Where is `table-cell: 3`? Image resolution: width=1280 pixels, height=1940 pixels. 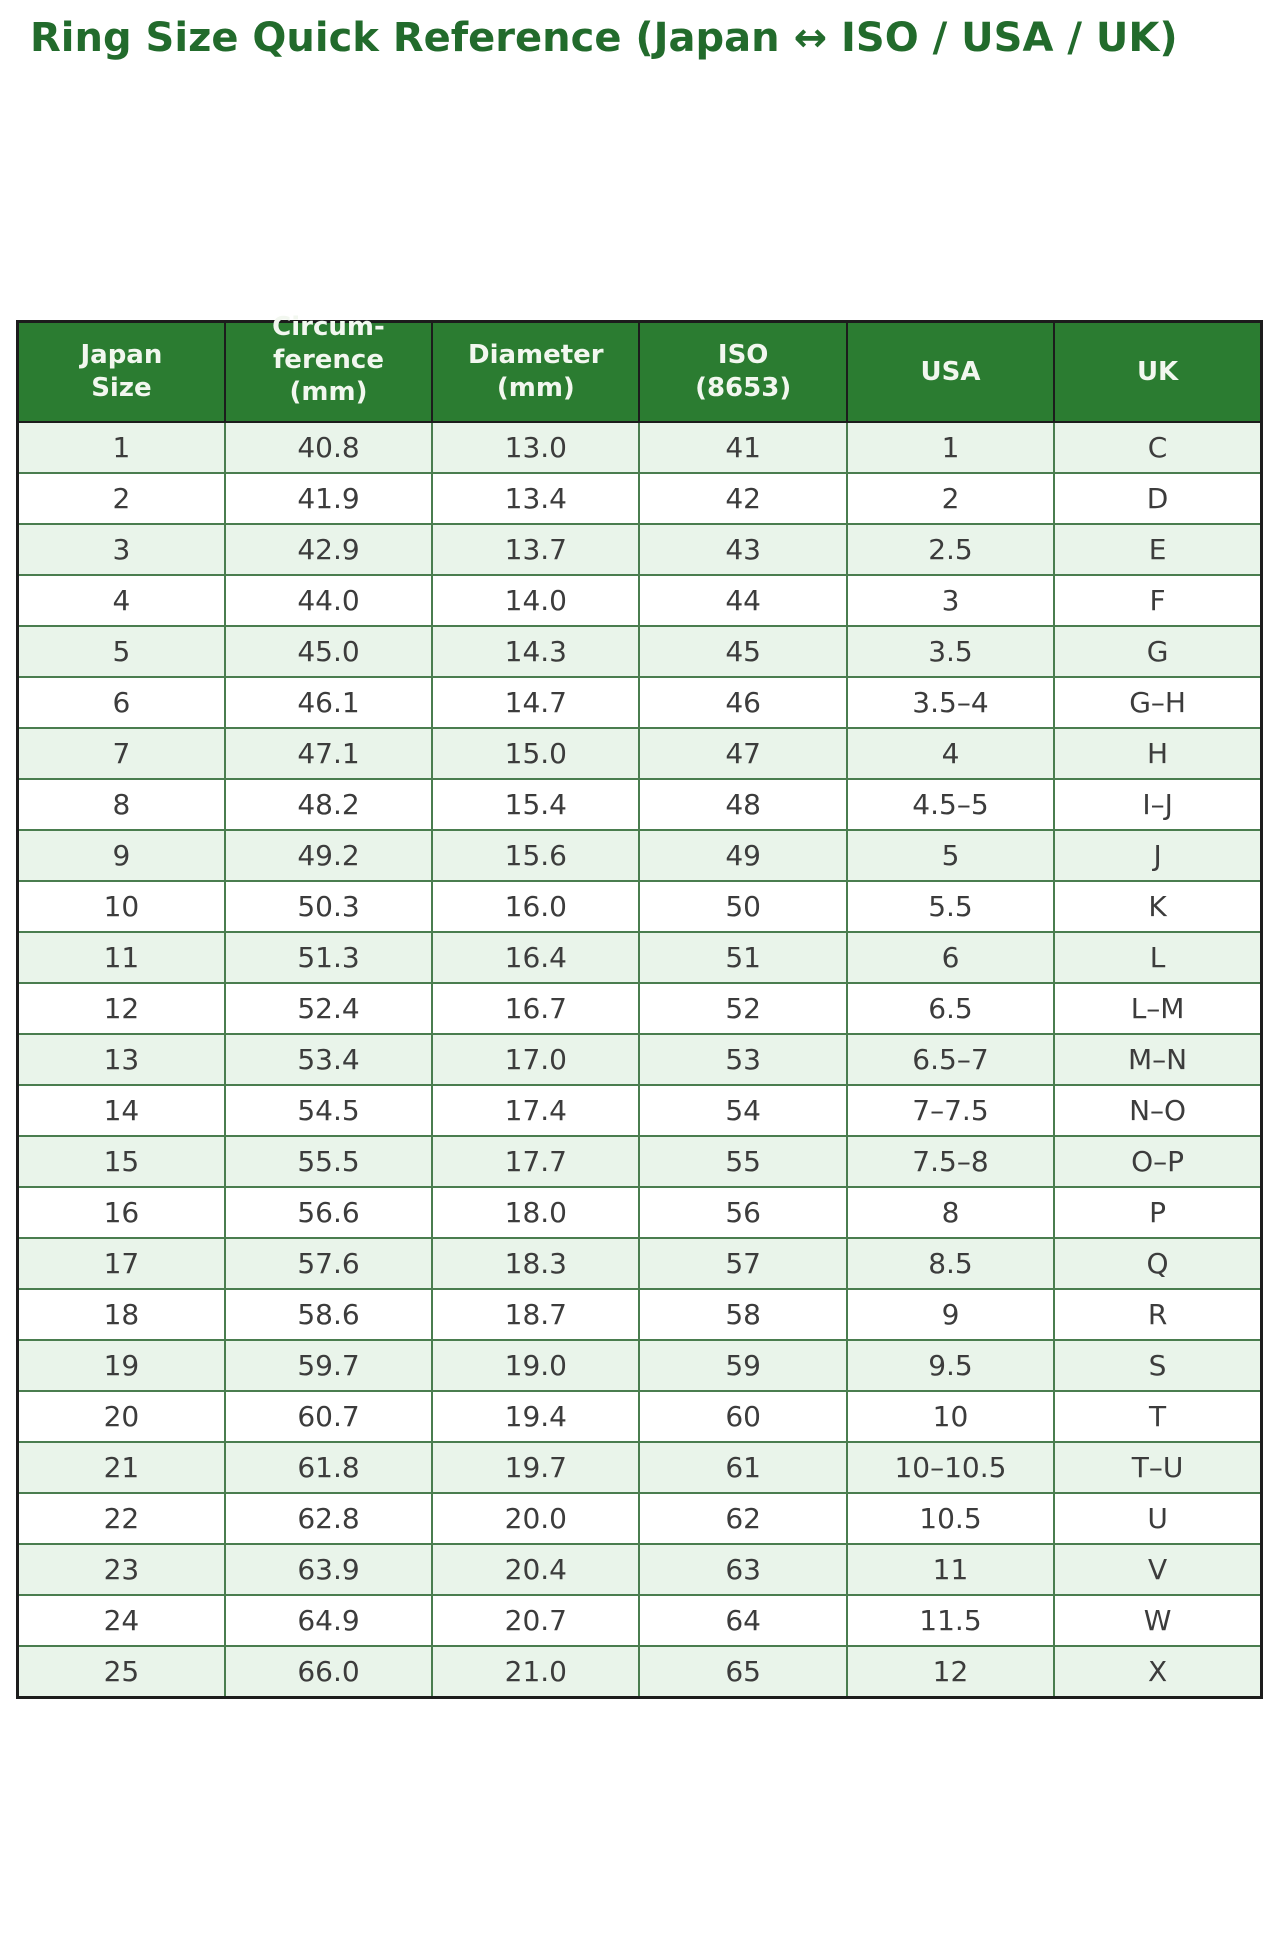
table-cell: 3 is located at coordinates (950, 600).